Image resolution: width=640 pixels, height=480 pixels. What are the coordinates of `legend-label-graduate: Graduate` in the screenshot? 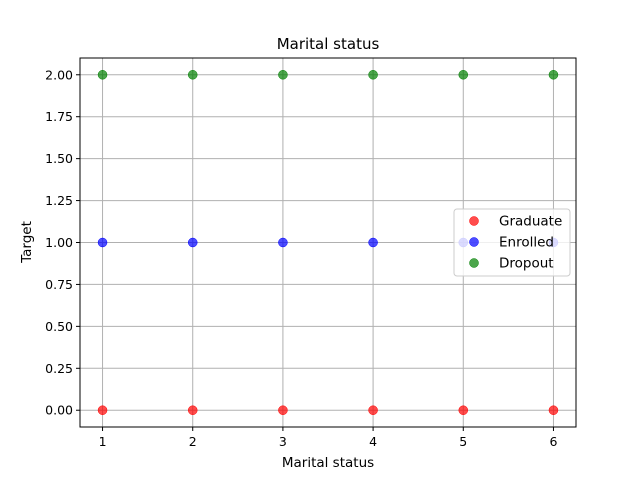 It's located at (530, 222).